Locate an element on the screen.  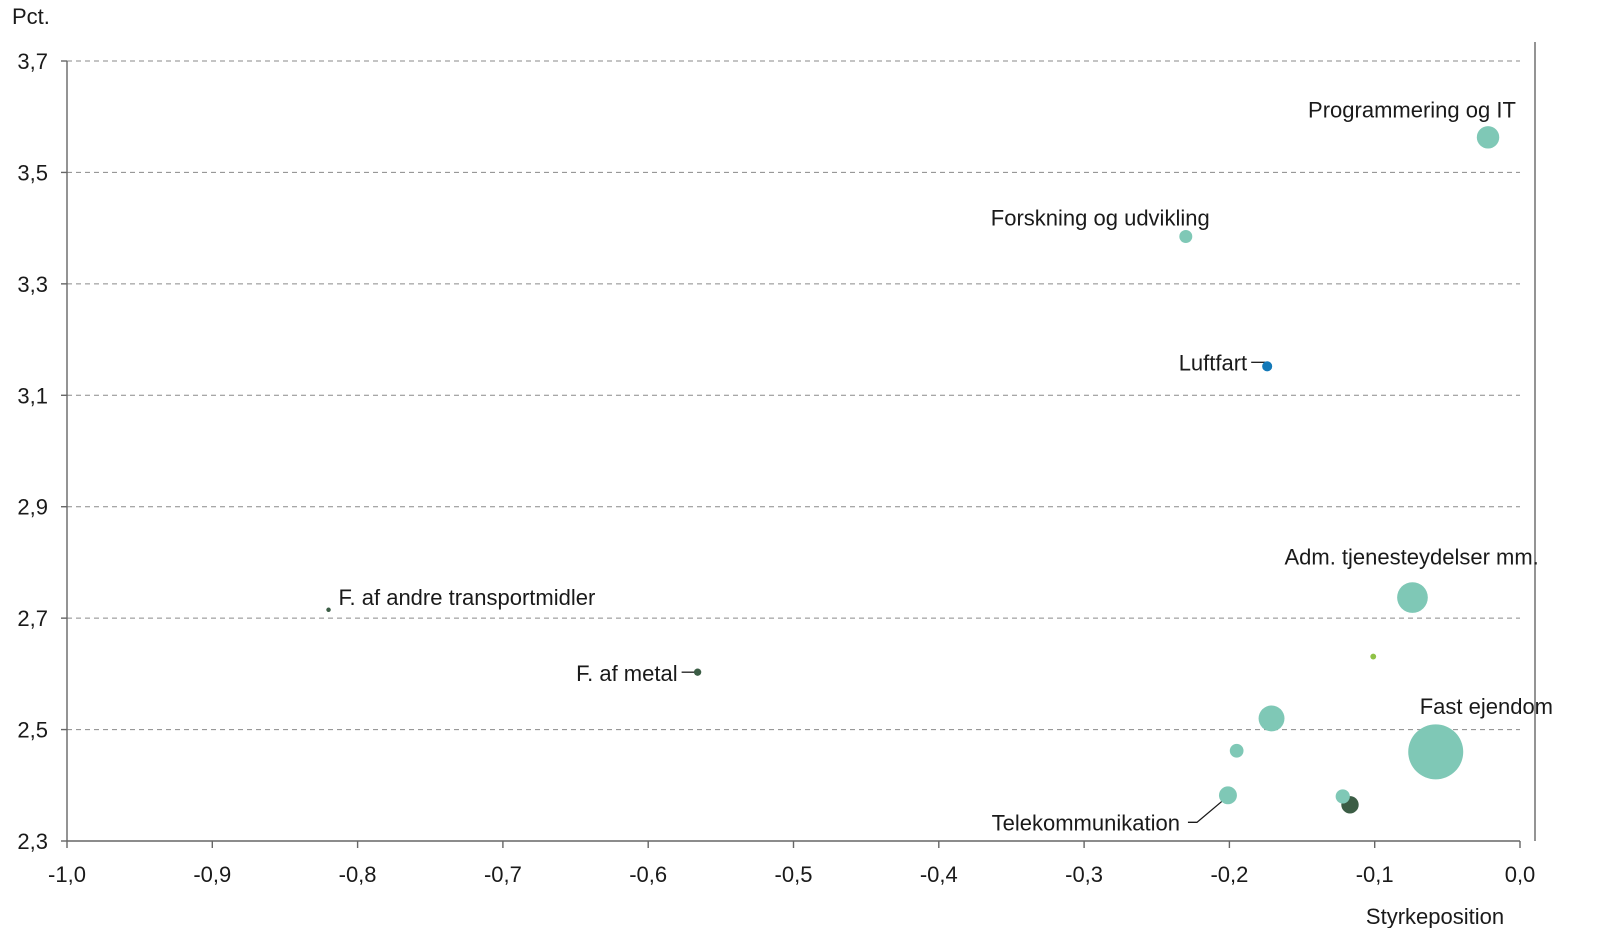
x-tick-label: -0,4 is located at coordinates (939, 874).